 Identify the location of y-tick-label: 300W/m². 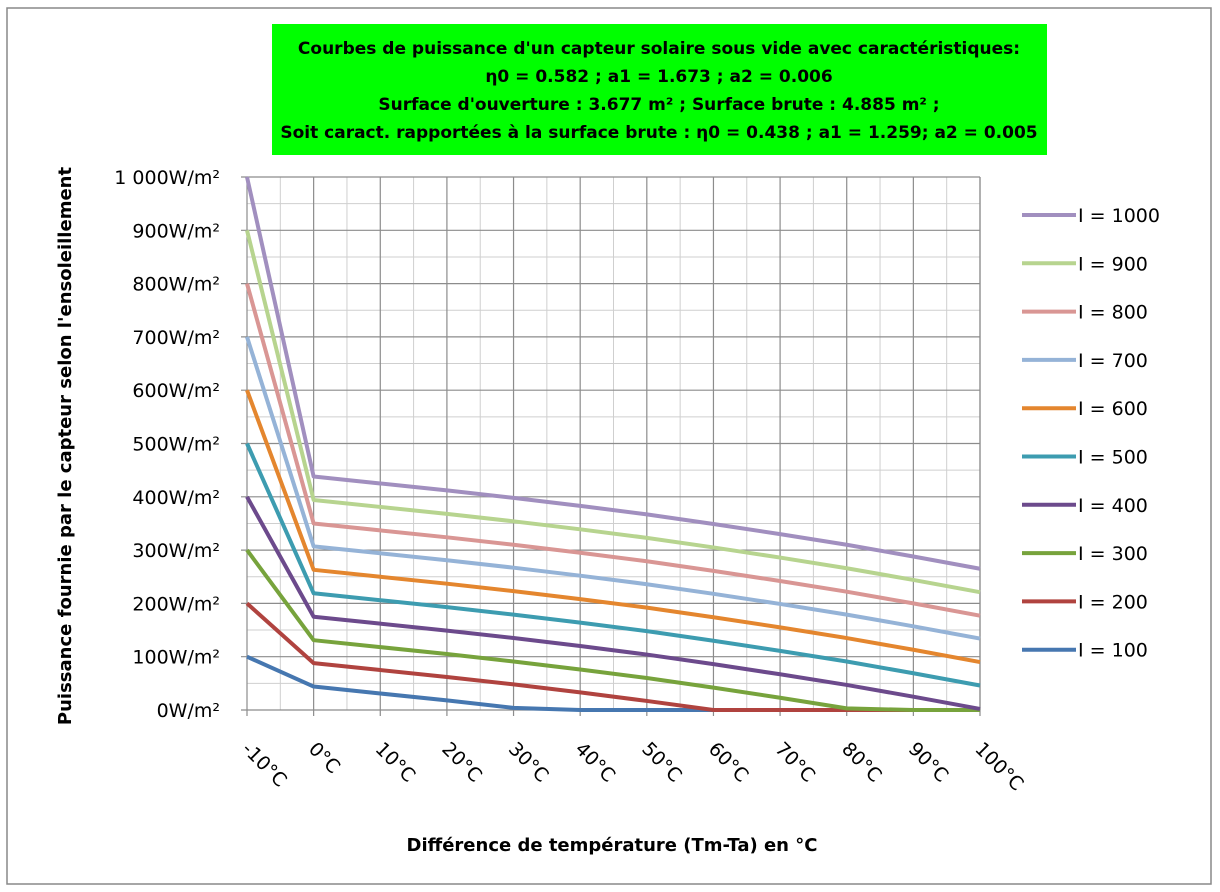
(176, 551).